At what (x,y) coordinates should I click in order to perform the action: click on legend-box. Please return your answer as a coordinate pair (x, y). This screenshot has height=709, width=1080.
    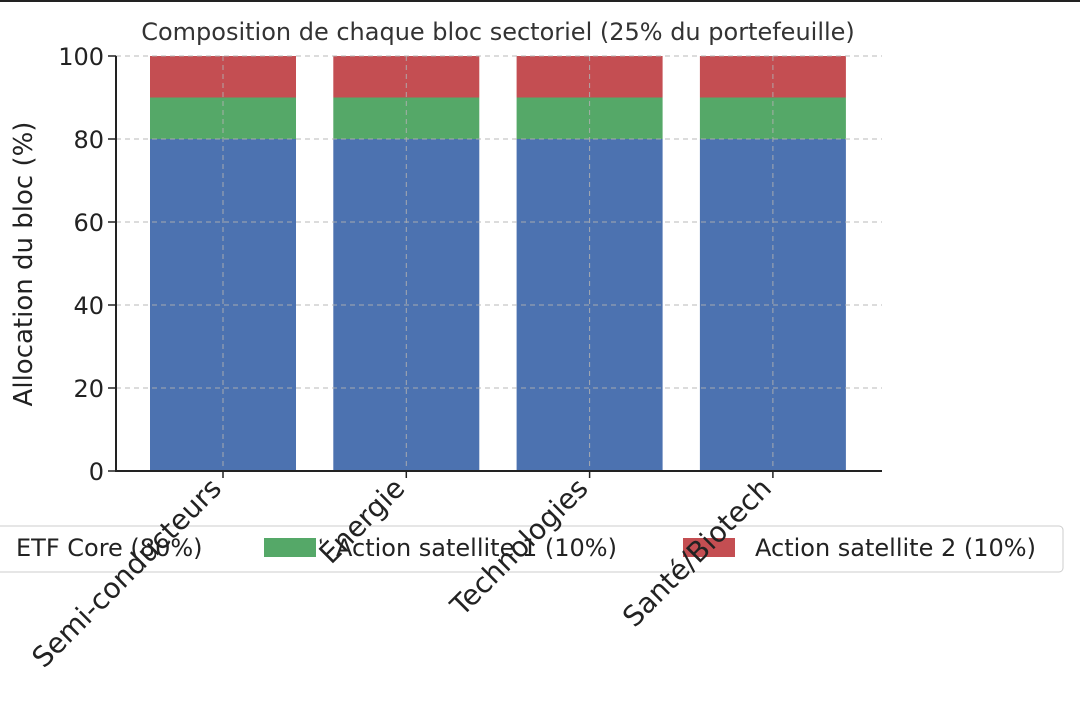
    Looking at the image, I should click on (532, 549).